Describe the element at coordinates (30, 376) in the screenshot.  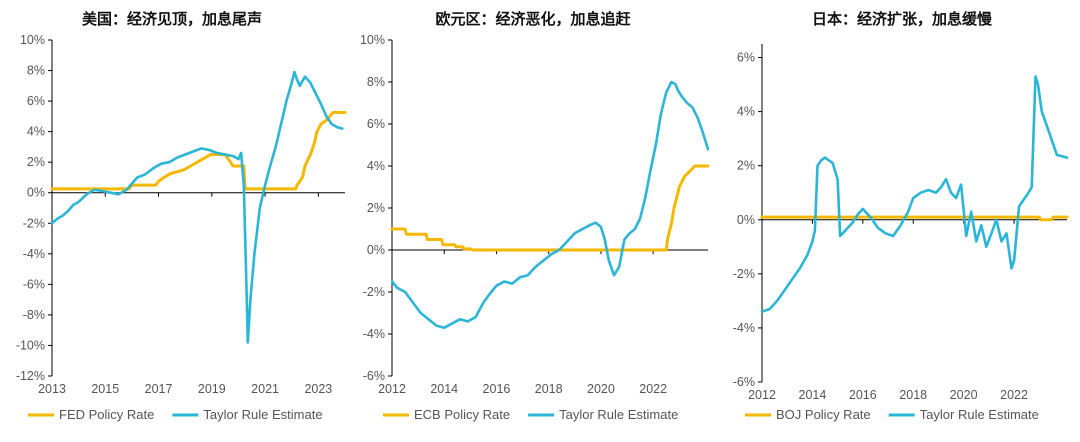
I see `y-tick-label: -12%` at that location.